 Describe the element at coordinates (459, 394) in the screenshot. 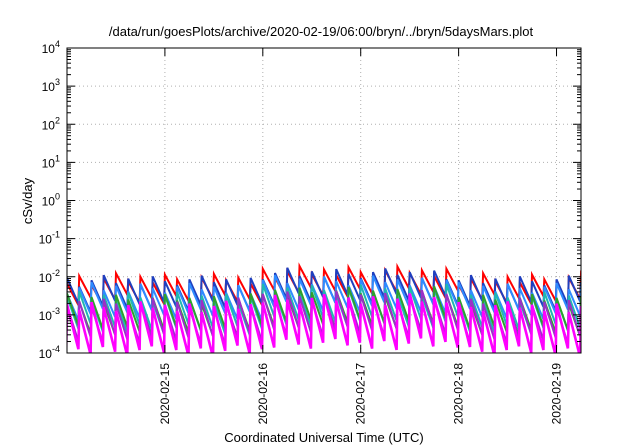

I see `x-tick-label: 2020-02-18` at that location.